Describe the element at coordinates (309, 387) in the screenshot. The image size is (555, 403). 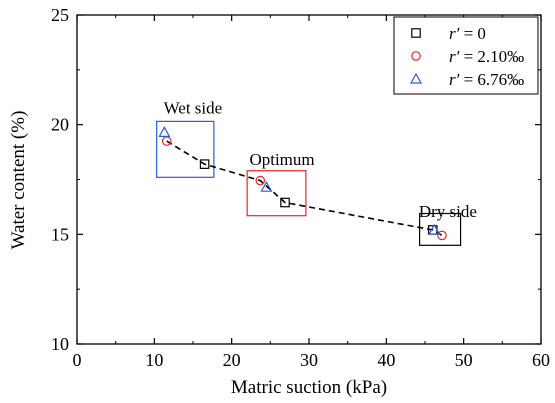
I see `x-axis-title: Matric suction (kPa)` at that location.